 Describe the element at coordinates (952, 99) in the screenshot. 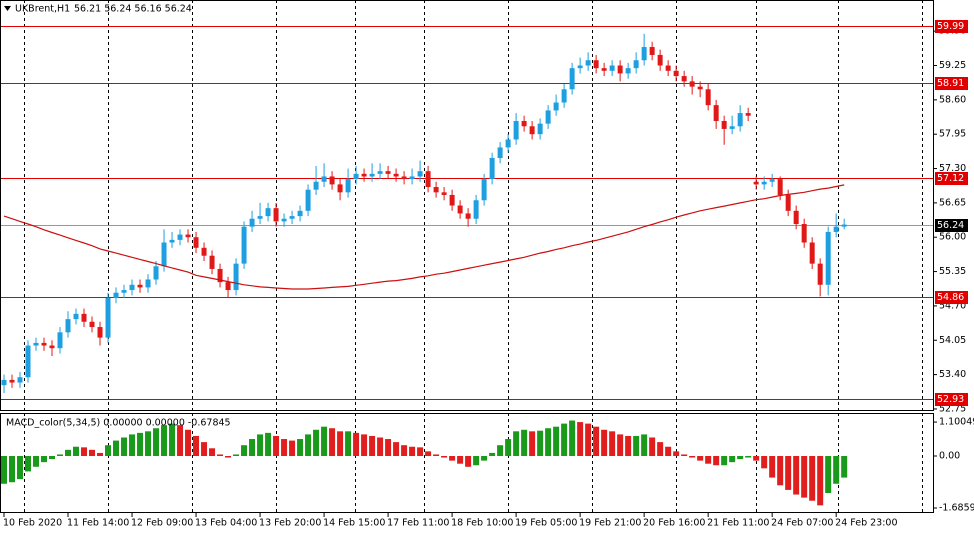

I see `y-tick-label: 58.60` at that location.